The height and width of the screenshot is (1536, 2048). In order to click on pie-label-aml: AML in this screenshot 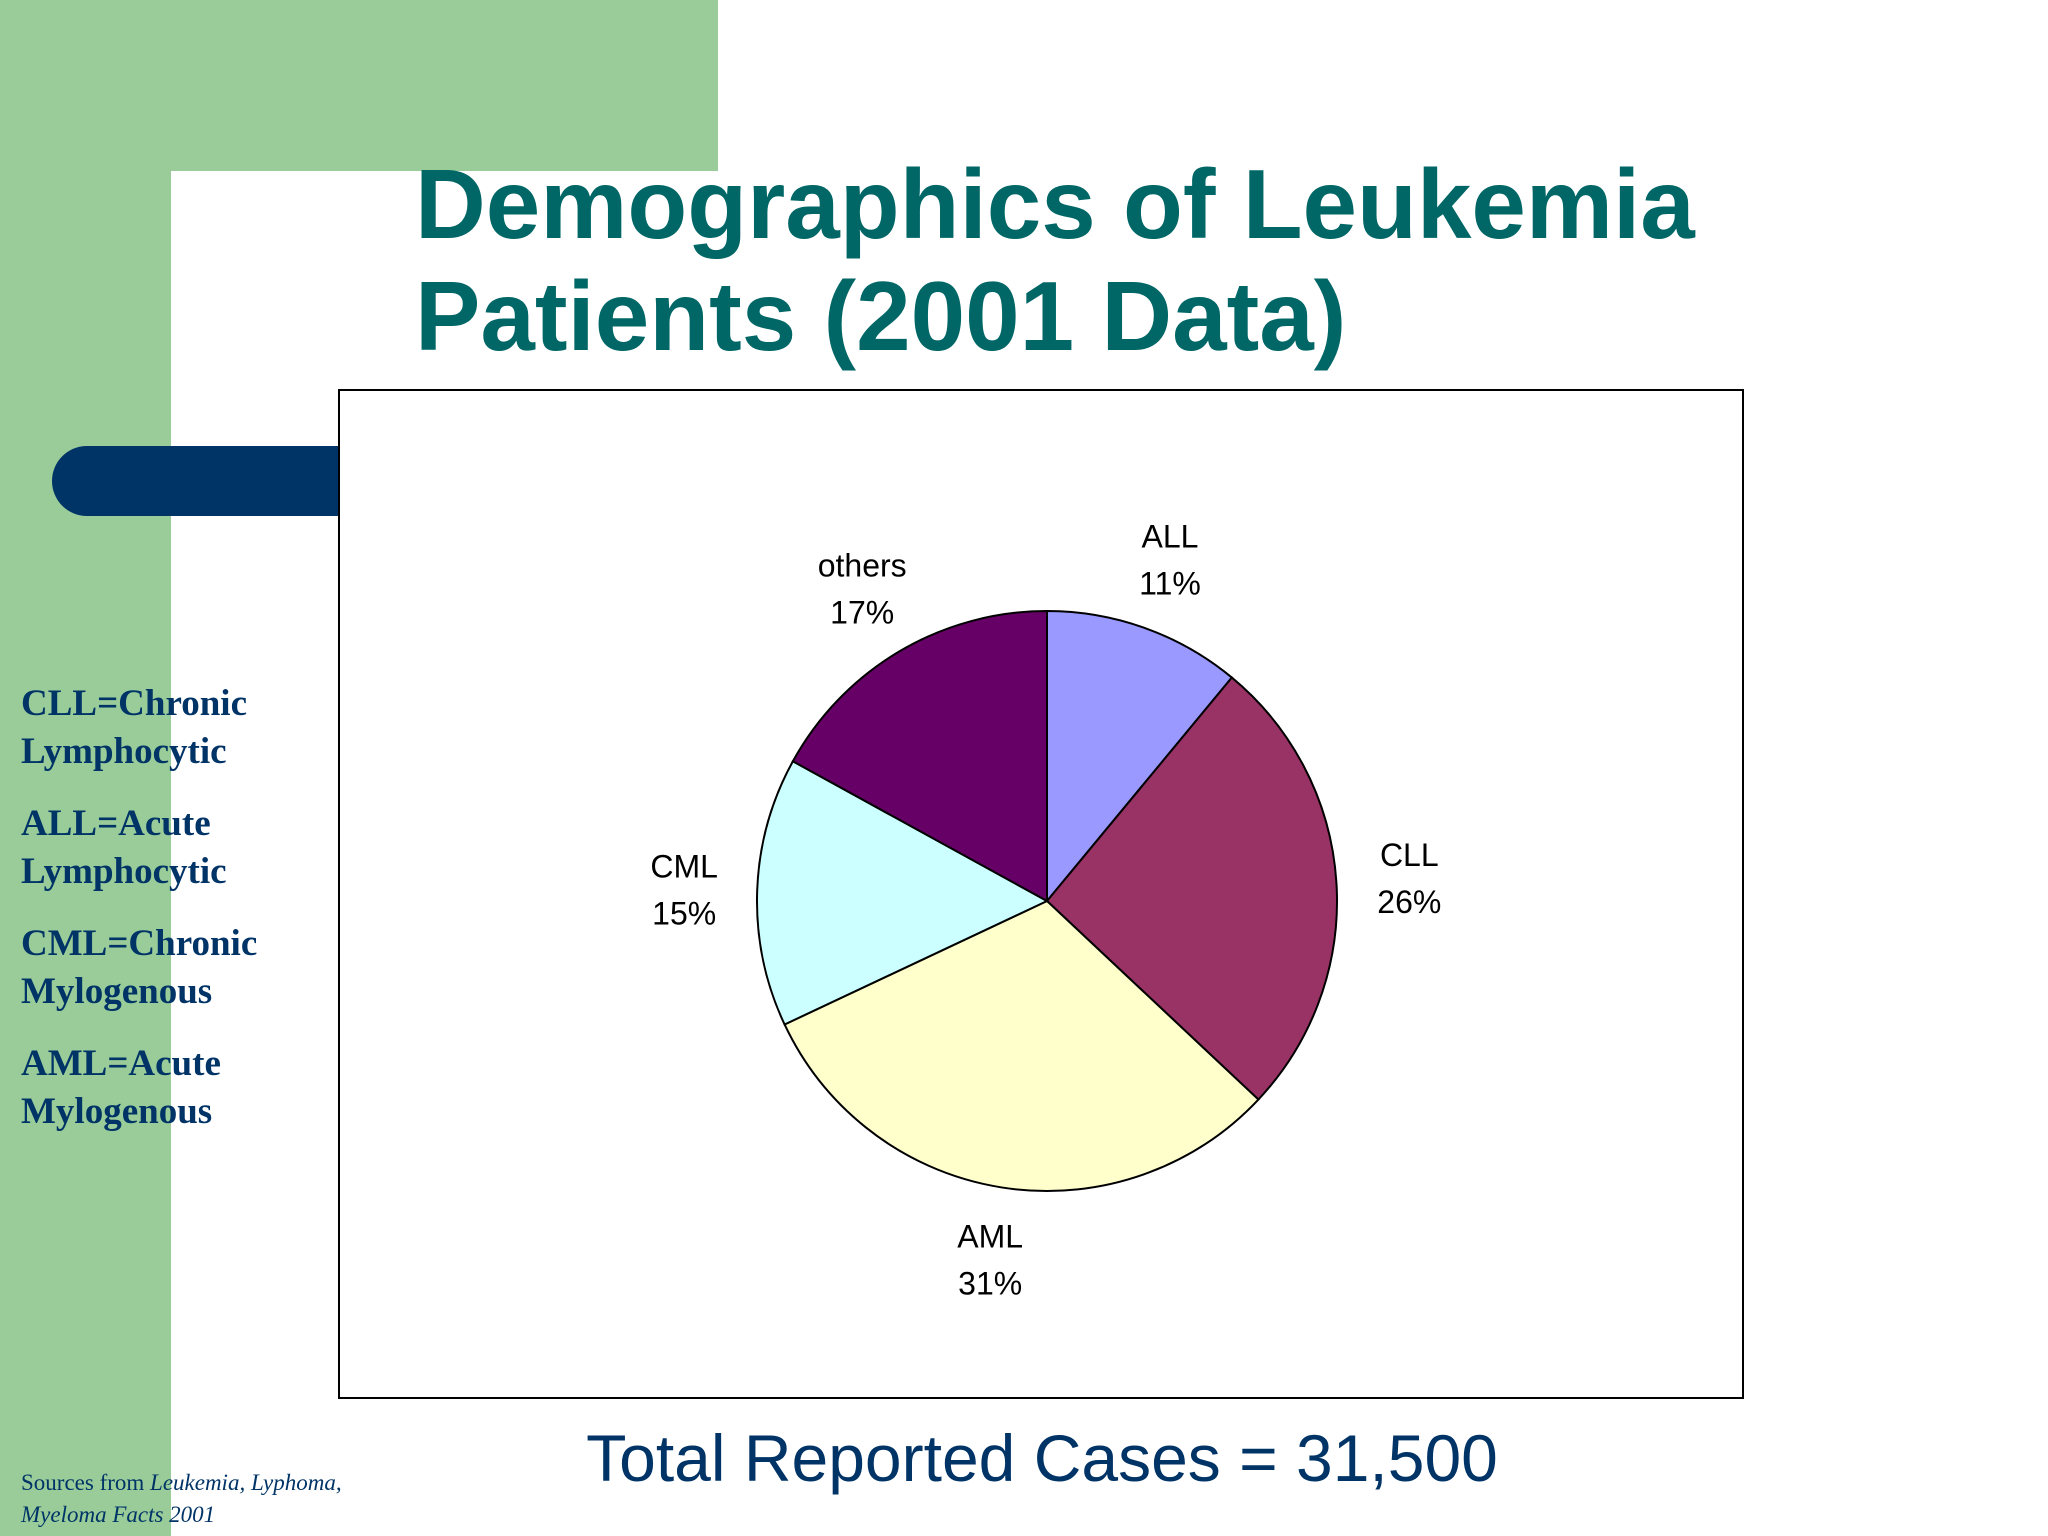, I will do `click(990, 1237)`.